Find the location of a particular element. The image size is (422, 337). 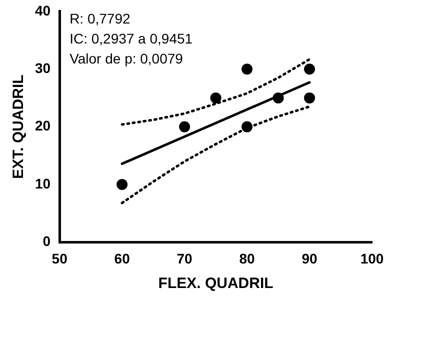

y-axis-title: EXT. QUADRIL is located at coordinates (19, 126).